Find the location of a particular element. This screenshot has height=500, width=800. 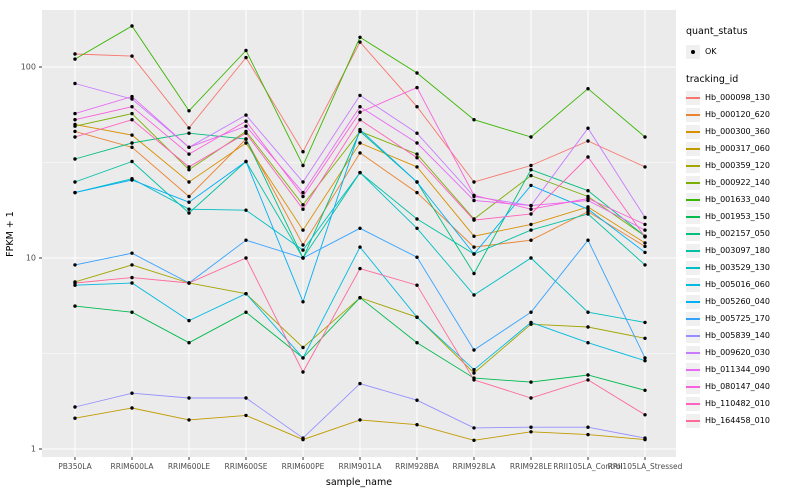

legend-label: Hb_005260_040 is located at coordinates (737, 301).